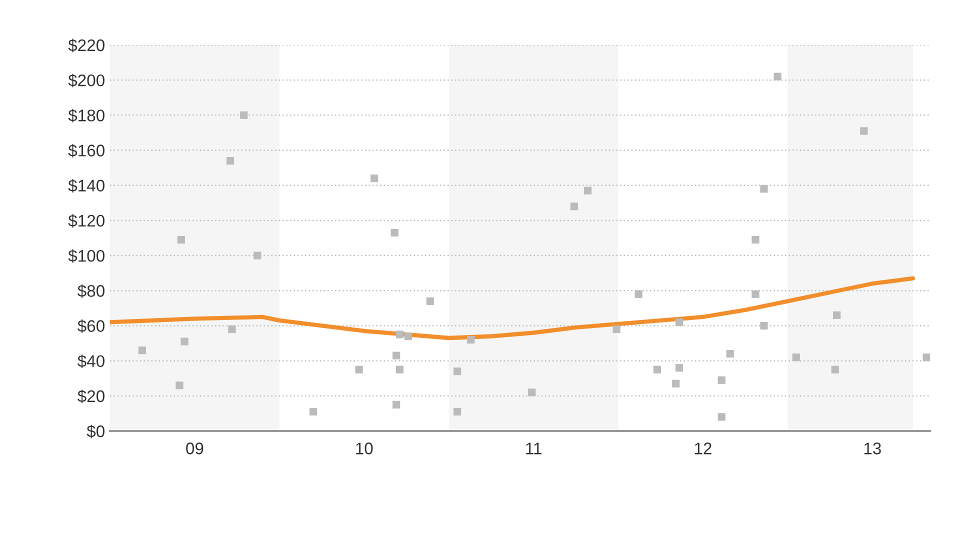  Describe the element at coordinates (91, 361) in the screenshot. I see `y-tick-label: $40` at that location.